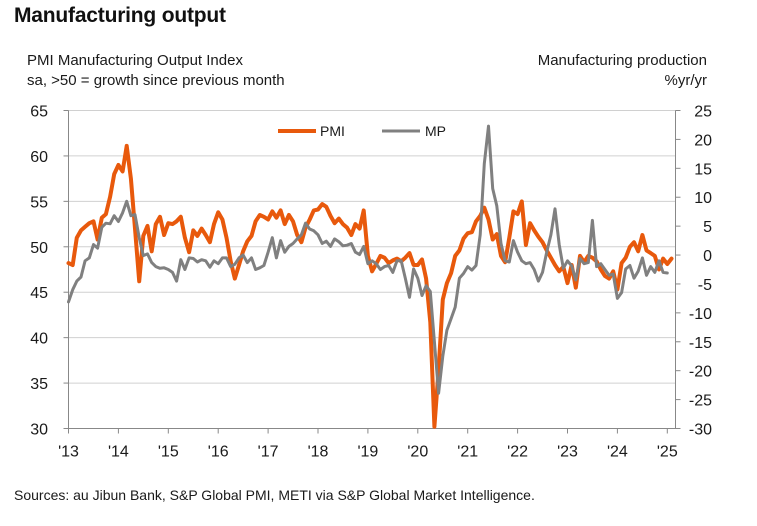 Image resolution: width=757 pixels, height=526 pixels. I want to click on right-tick-label: -20, so click(700, 372).